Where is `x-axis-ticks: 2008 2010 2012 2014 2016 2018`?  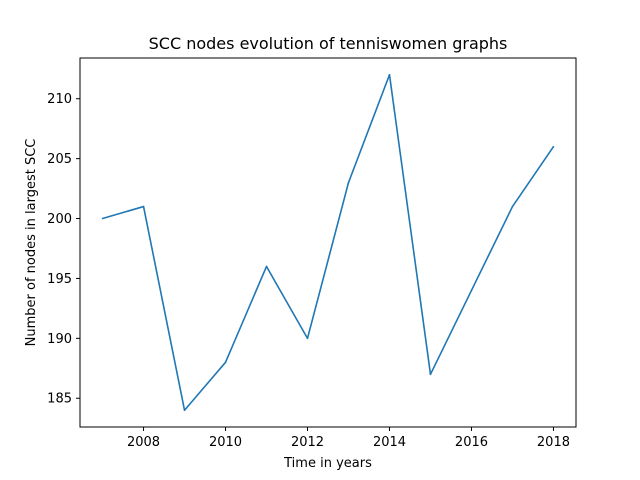 x-axis-ticks: 2008 2010 2012 2014 2016 2018 is located at coordinates (348, 438).